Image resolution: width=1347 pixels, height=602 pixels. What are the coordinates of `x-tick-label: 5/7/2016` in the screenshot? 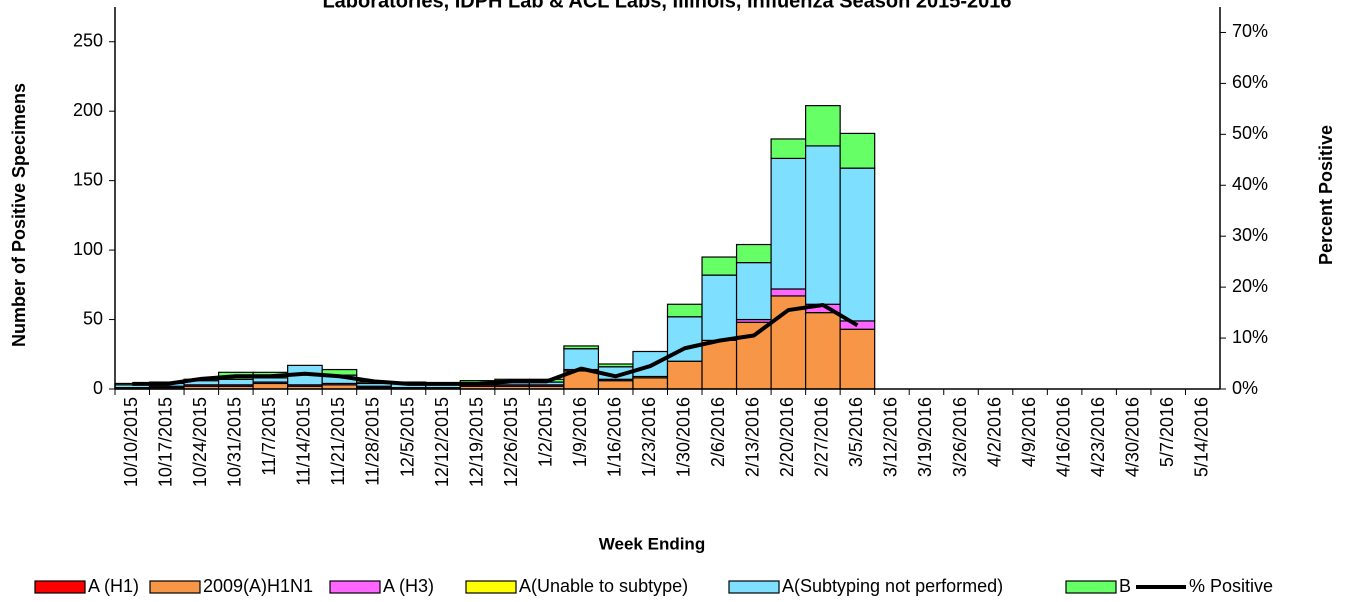 It's located at (1167, 432).